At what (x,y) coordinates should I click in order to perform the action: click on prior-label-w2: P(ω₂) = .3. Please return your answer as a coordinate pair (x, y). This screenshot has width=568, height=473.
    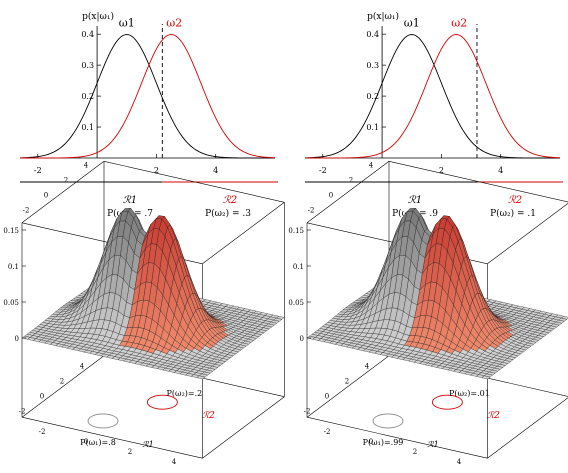
    Looking at the image, I should click on (228, 213).